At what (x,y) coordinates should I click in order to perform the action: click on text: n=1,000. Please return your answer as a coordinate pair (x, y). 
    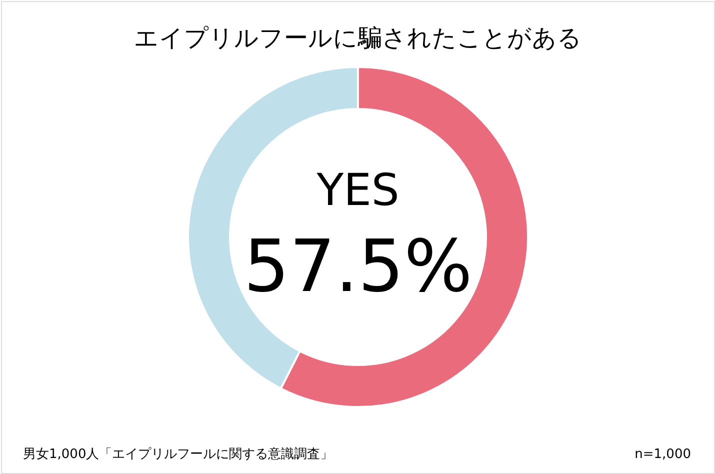
    Looking at the image, I should click on (662, 454).